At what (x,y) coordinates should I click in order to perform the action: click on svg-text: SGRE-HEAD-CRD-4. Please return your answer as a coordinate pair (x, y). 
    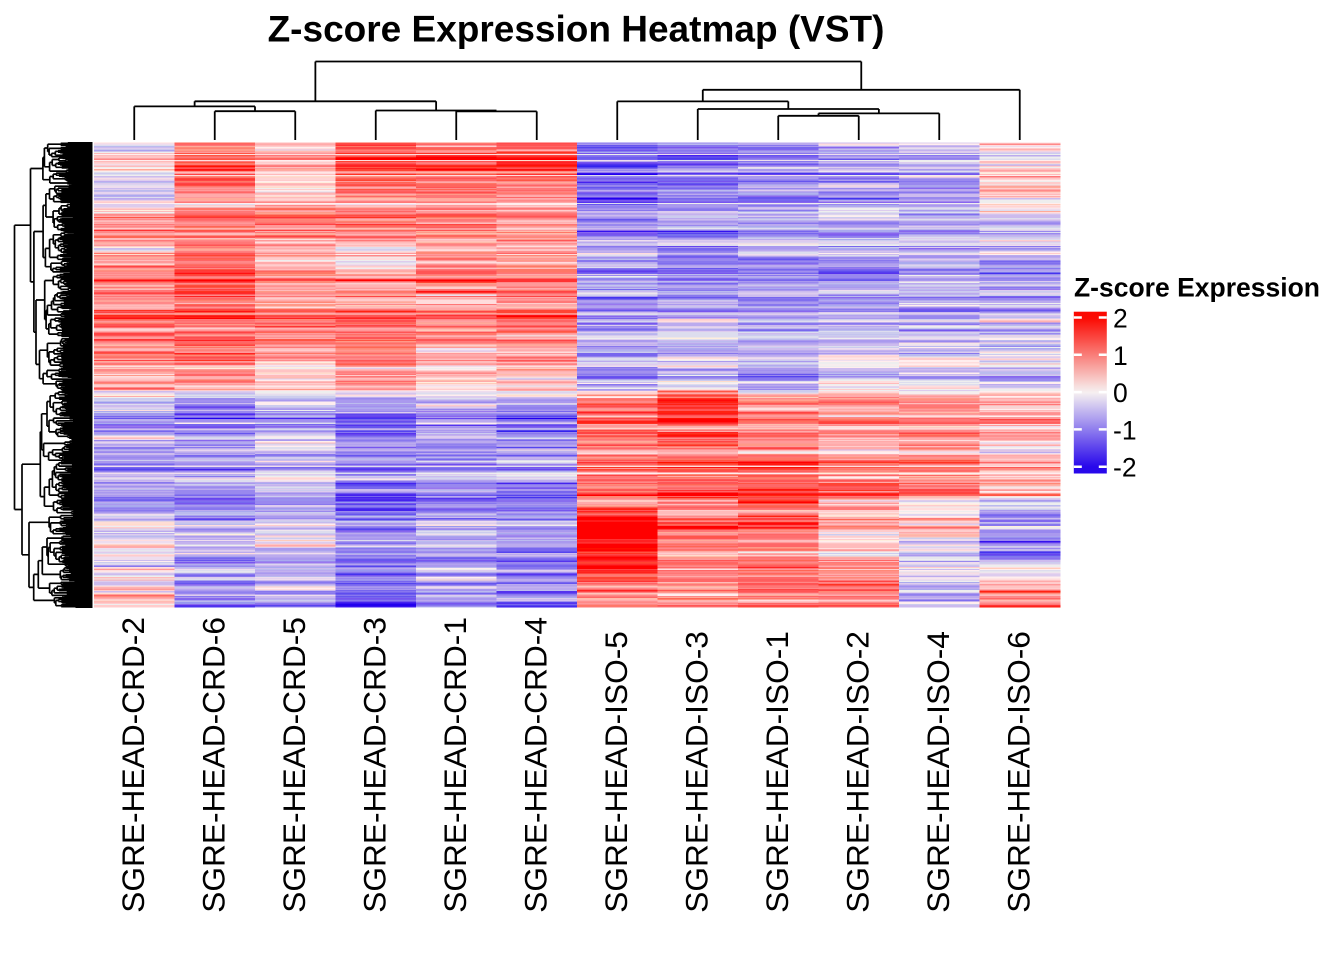
    Looking at the image, I should click on (536, 765).